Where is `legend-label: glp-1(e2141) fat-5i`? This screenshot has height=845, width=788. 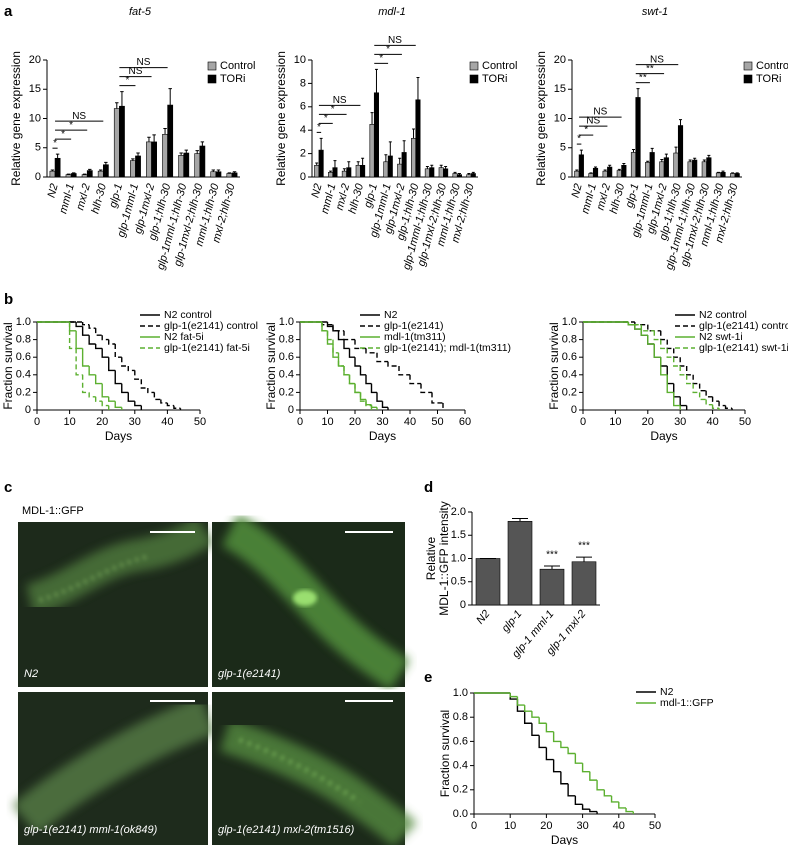
legend-label: glp-1(e2141) fat-5i is located at coordinates (207, 348).